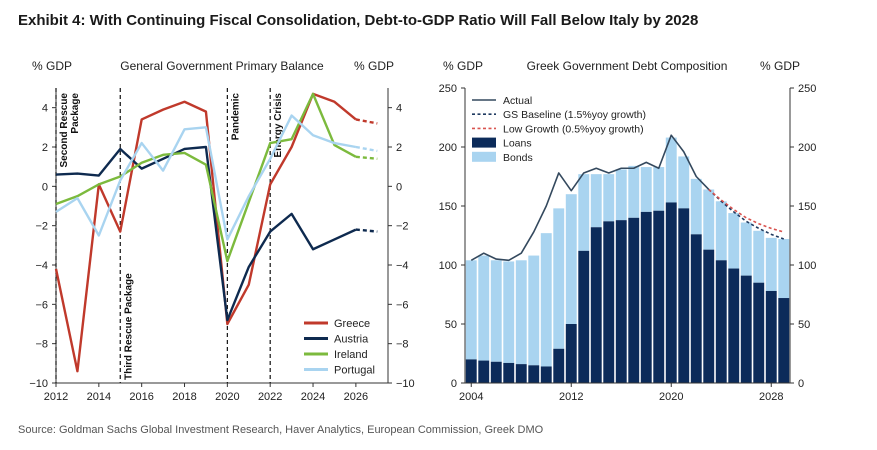 This screenshot has width=877, height=450. Describe the element at coordinates (99, 397) in the screenshot. I see `left-chart-xtick-label: 2014` at that location.